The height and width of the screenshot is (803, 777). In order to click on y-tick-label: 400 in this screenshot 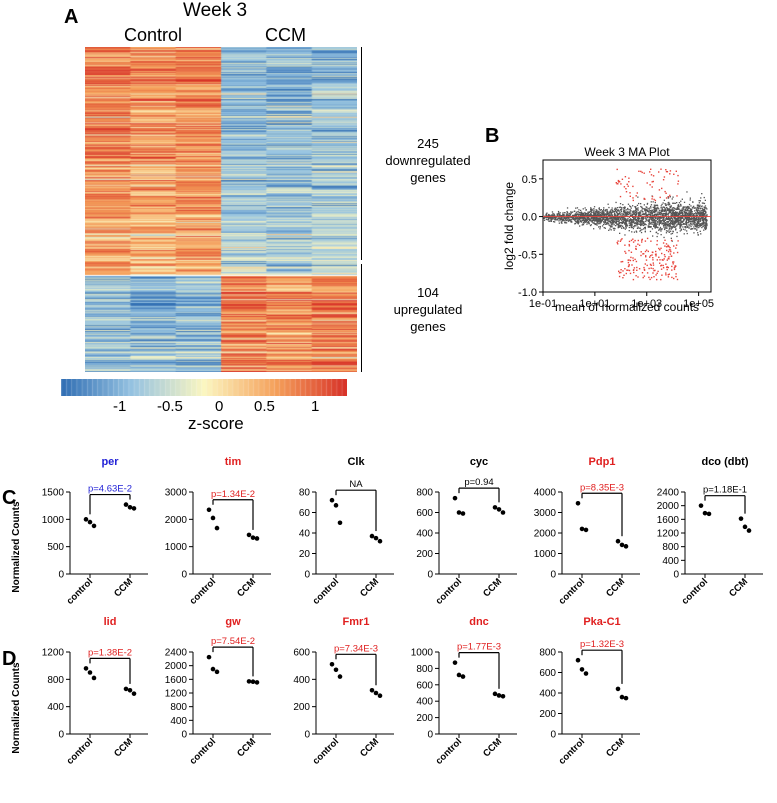, I will do `click(301, 680)`.